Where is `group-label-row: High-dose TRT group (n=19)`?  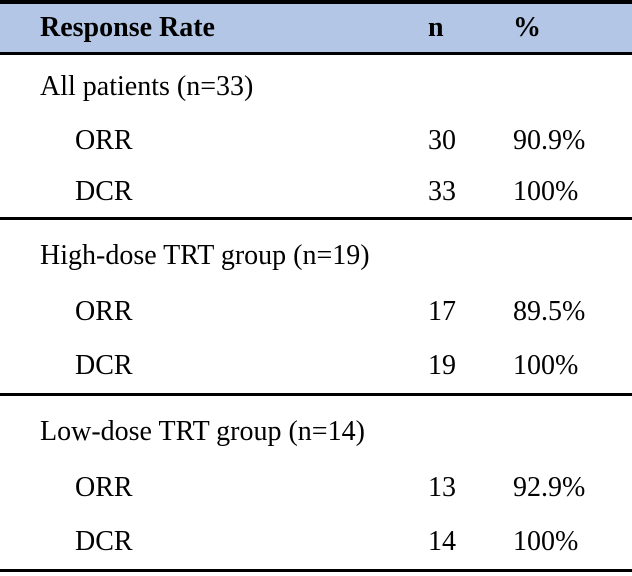 group-label-row: High-dose TRT group (n=19) is located at coordinates (316, 256).